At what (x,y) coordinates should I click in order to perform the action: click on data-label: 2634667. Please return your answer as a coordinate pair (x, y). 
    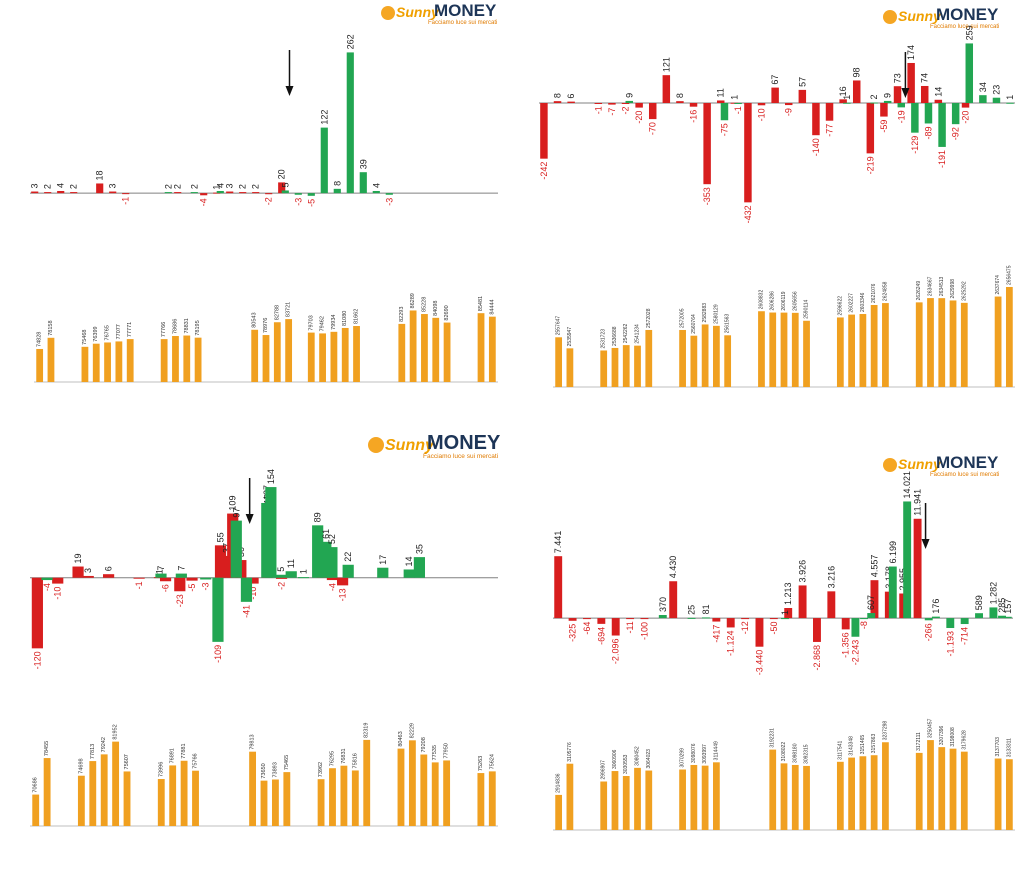
    Looking at the image, I should click on (930, 286).